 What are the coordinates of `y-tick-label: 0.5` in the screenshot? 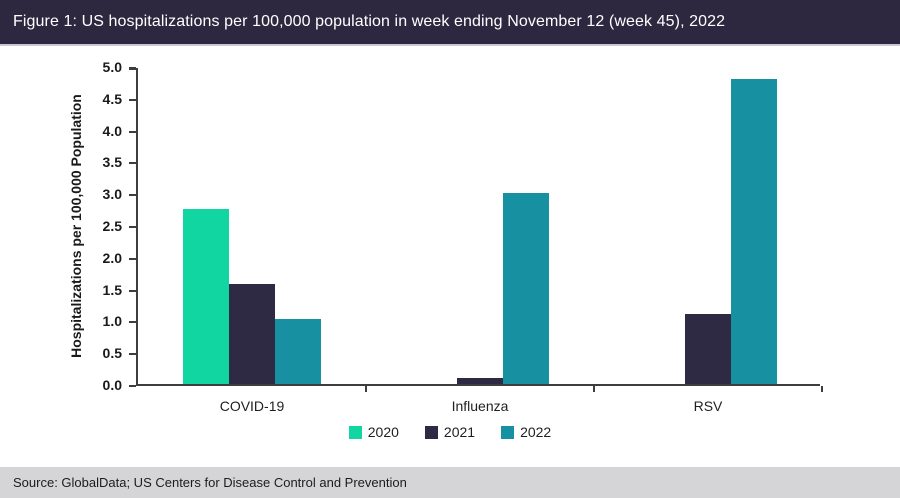 It's located at (112, 353).